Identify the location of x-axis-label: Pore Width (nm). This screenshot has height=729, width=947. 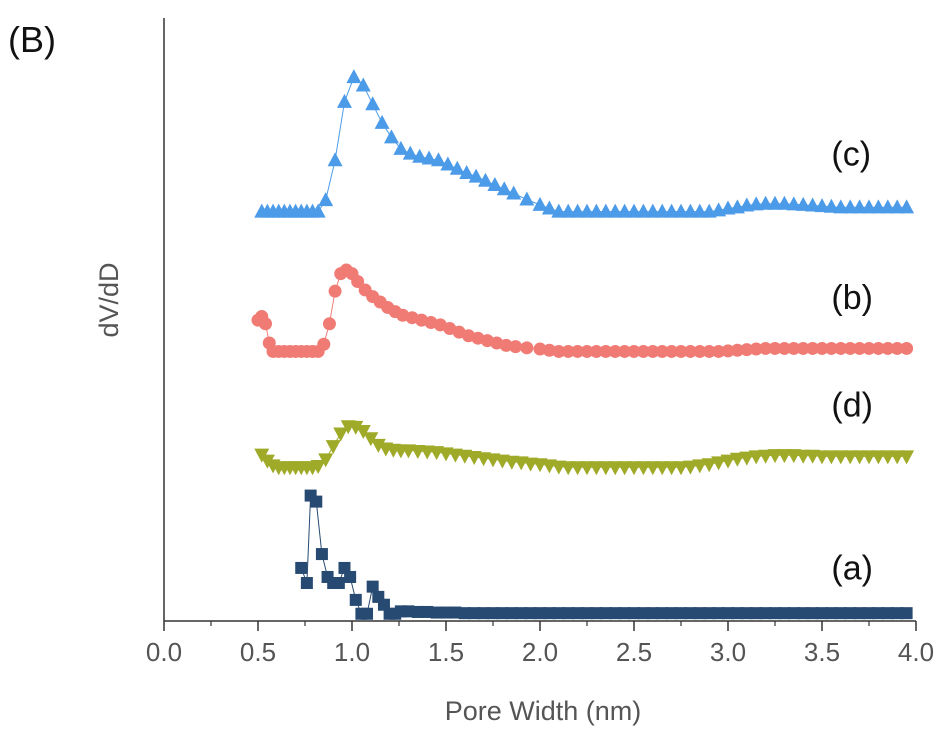
(543, 711).